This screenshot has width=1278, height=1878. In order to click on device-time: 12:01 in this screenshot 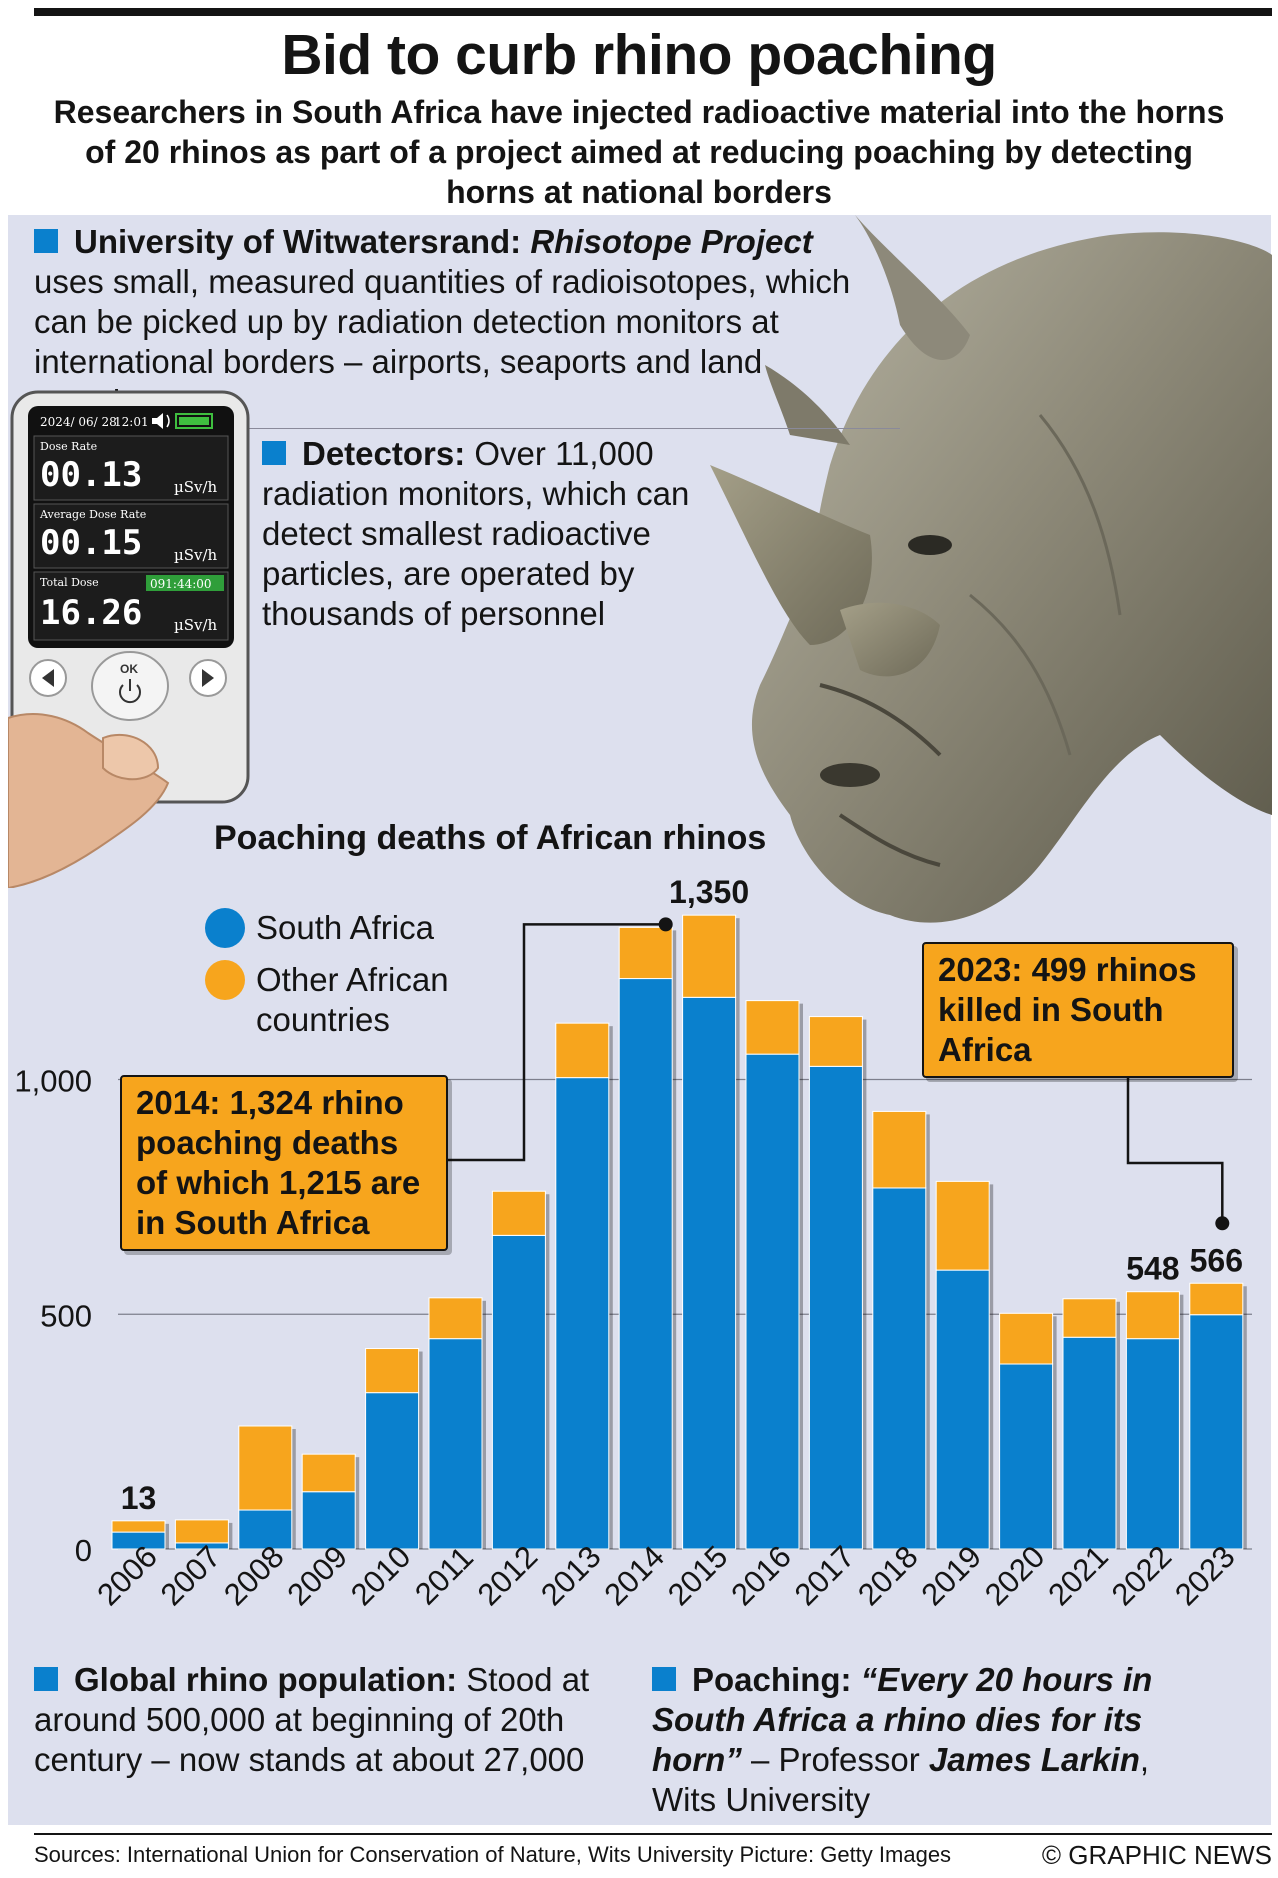, I will do `click(131, 422)`.